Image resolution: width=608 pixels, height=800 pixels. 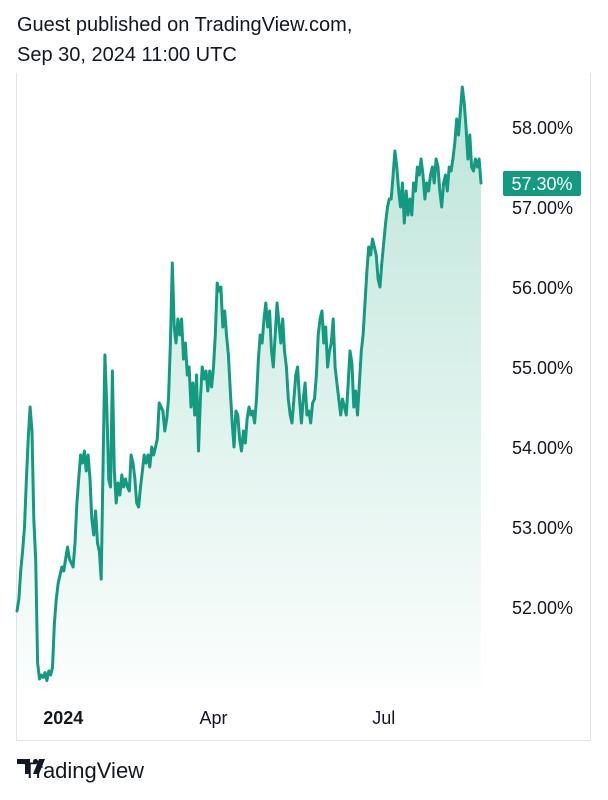 What do you see at coordinates (542, 128) in the screenshot?
I see `y-tick-label: 58.00%` at bounding box center [542, 128].